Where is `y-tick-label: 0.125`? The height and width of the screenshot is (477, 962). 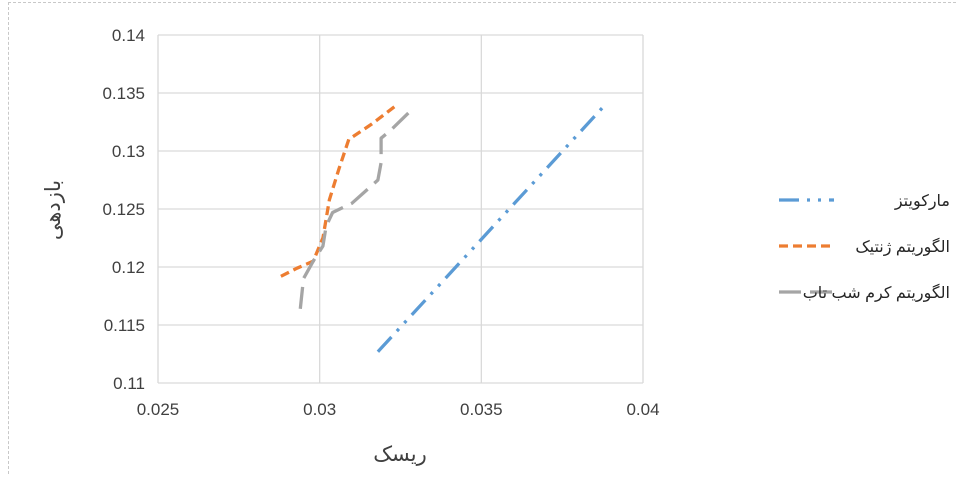 y-tick-label: 0.125 is located at coordinates (123, 209).